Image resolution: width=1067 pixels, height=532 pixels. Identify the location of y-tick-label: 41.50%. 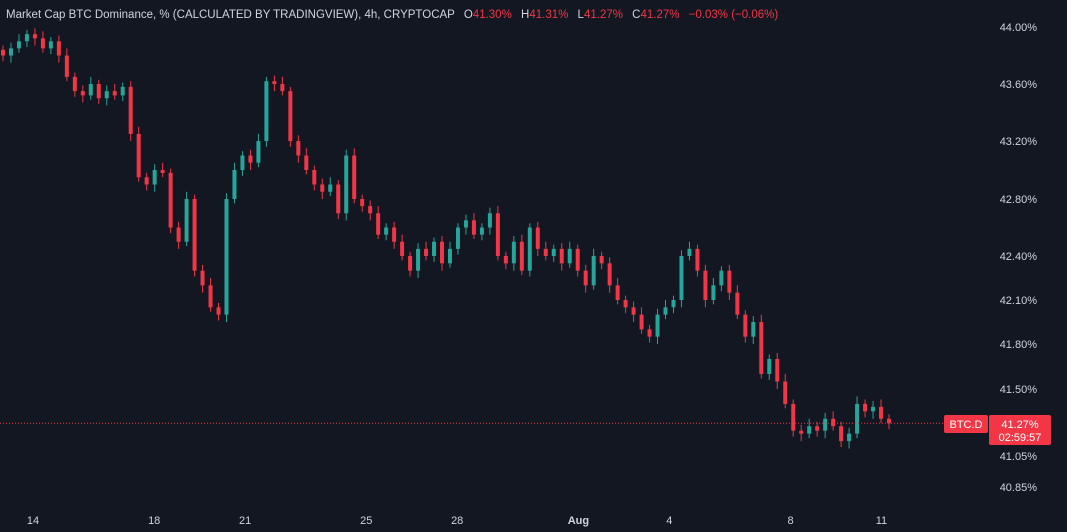
(1019, 390).